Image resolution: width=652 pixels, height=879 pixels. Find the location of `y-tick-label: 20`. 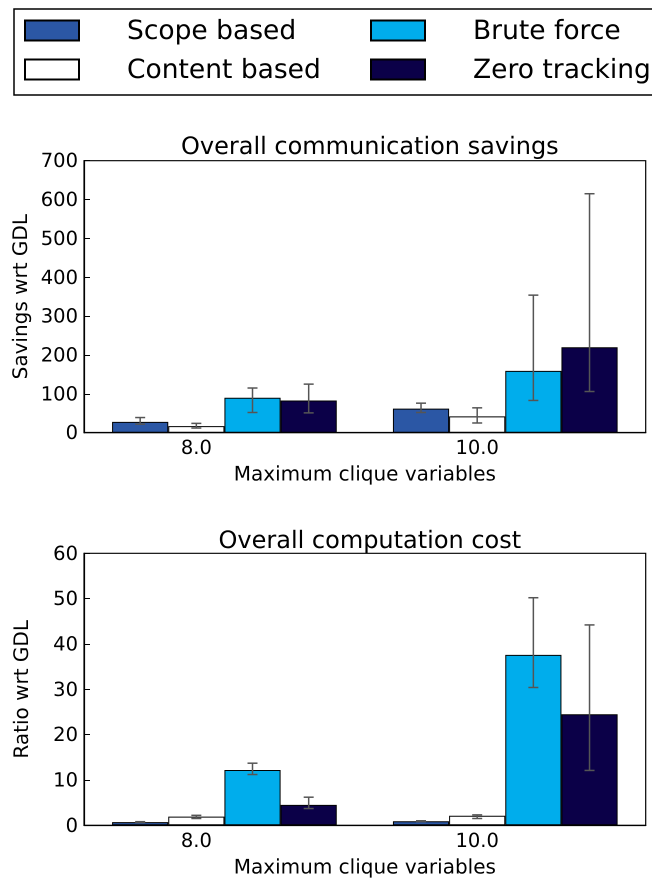

y-tick-label: 20 is located at coordinates (65, 734).